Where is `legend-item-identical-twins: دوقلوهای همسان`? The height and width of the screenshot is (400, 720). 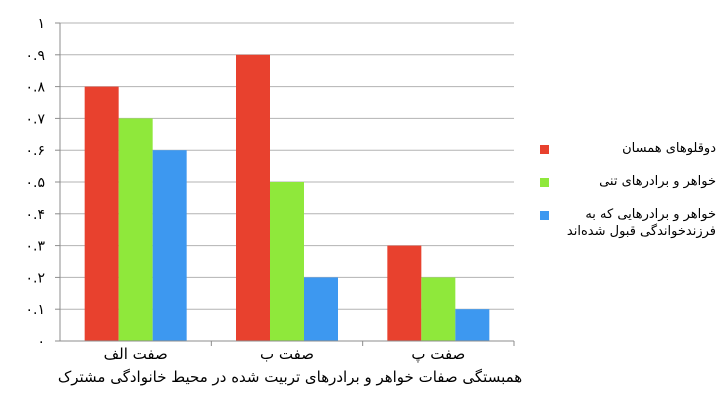 legend-item-identical-twins: دوقلوهای همسان is located at coordinates (626, 148).